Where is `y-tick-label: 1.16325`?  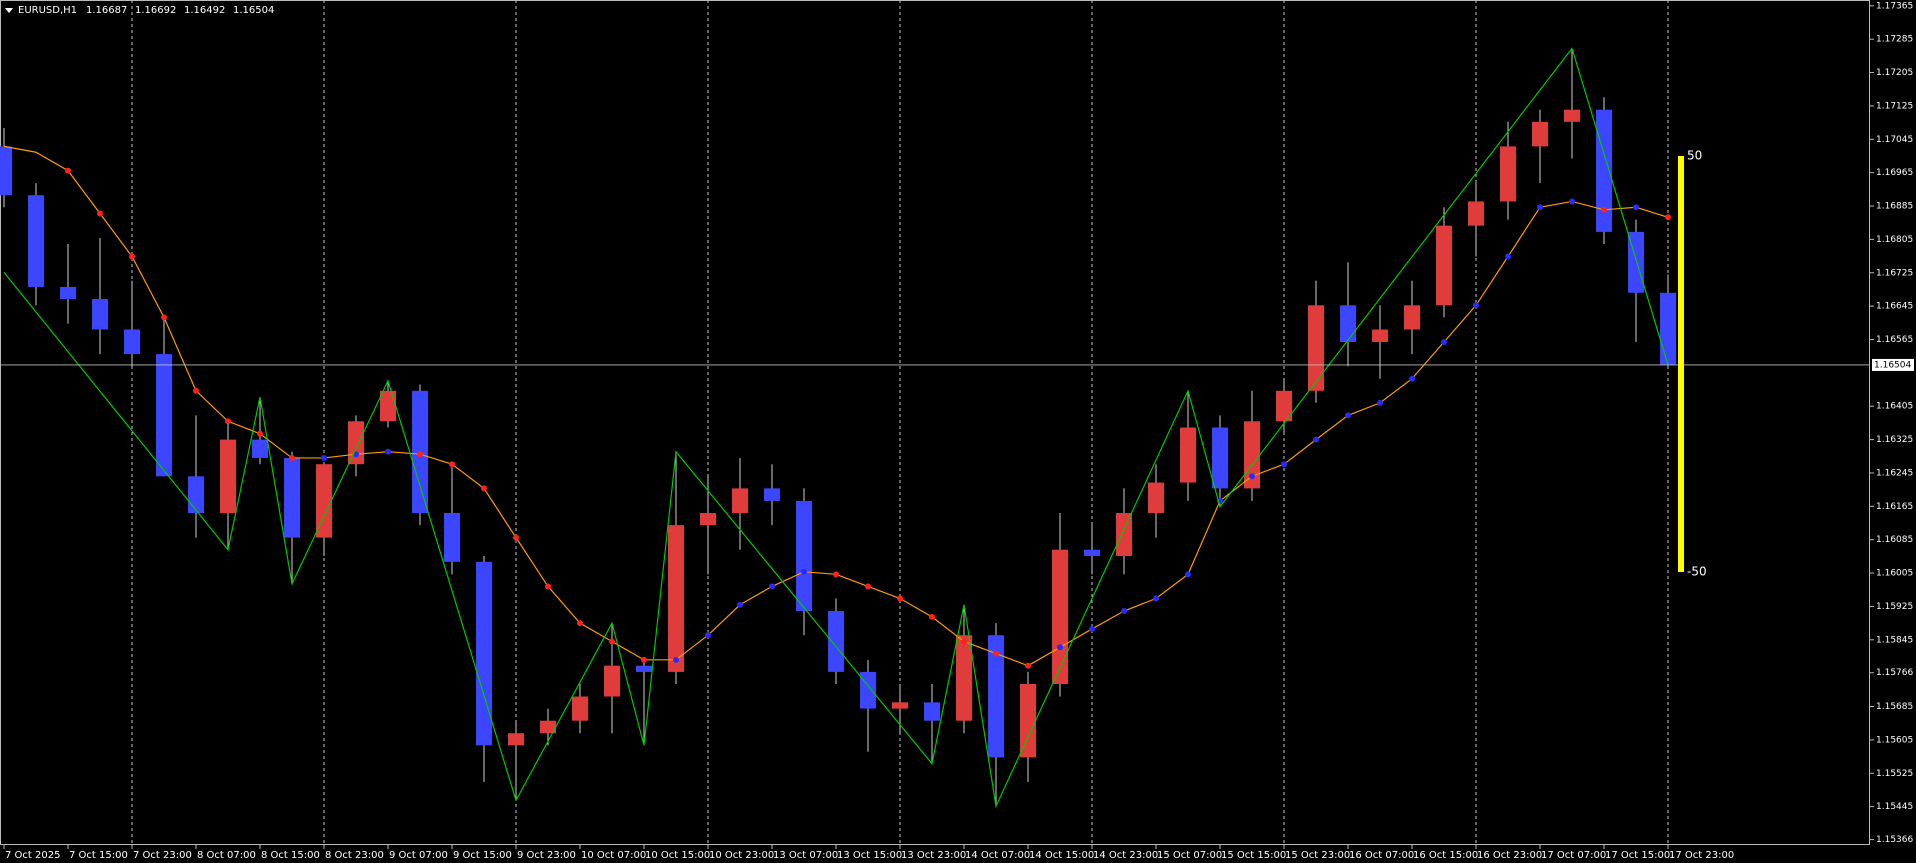 y-tick-label: 1.16325 is located at coordinates (1894, 440).